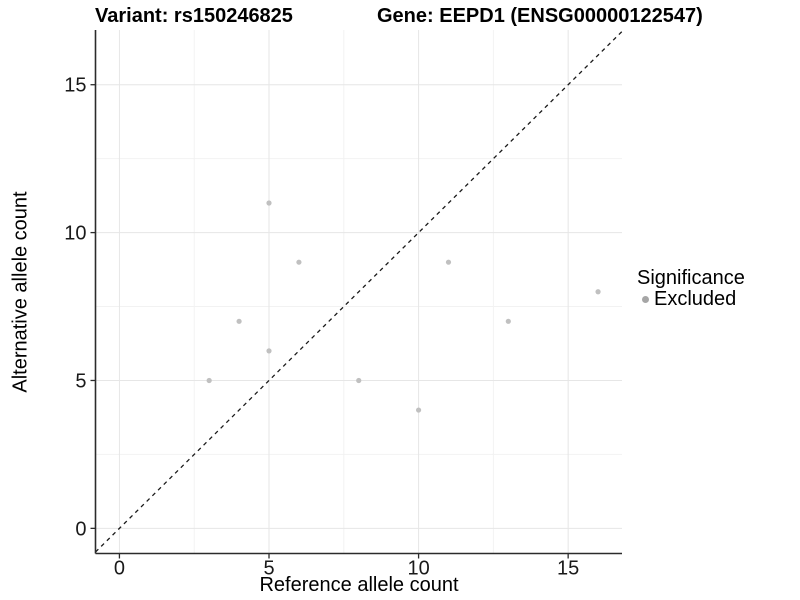 The width and height of the screenshot is (800, 600). What do you see at coordinates (645, 299) in the screenshot?
I see `legend-point-icon` at bounding box center [645, 299].